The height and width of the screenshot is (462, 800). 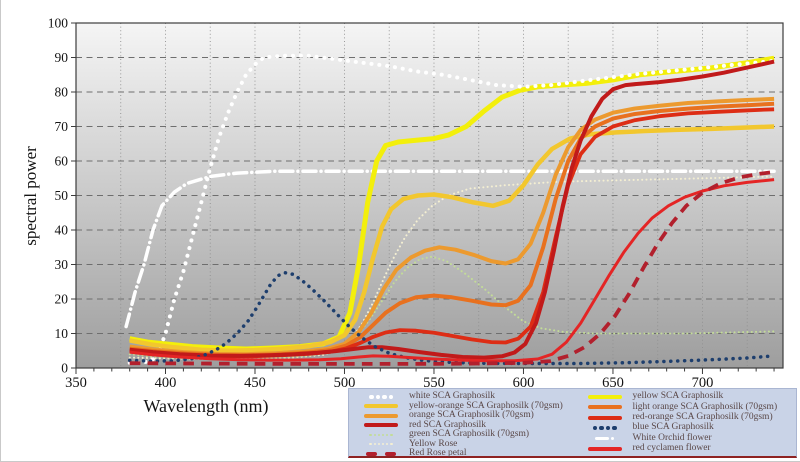 I want to click on legend-item: Yellow Rose, so click(x=461, y=444).